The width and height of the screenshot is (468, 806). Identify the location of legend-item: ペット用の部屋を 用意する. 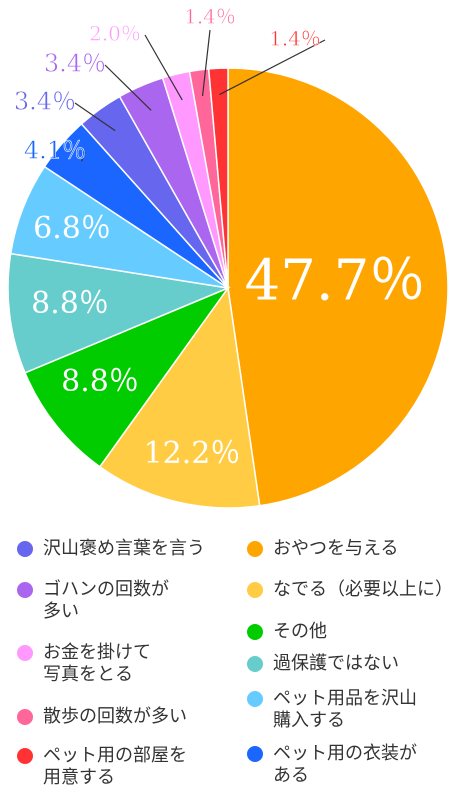
(102, 767).